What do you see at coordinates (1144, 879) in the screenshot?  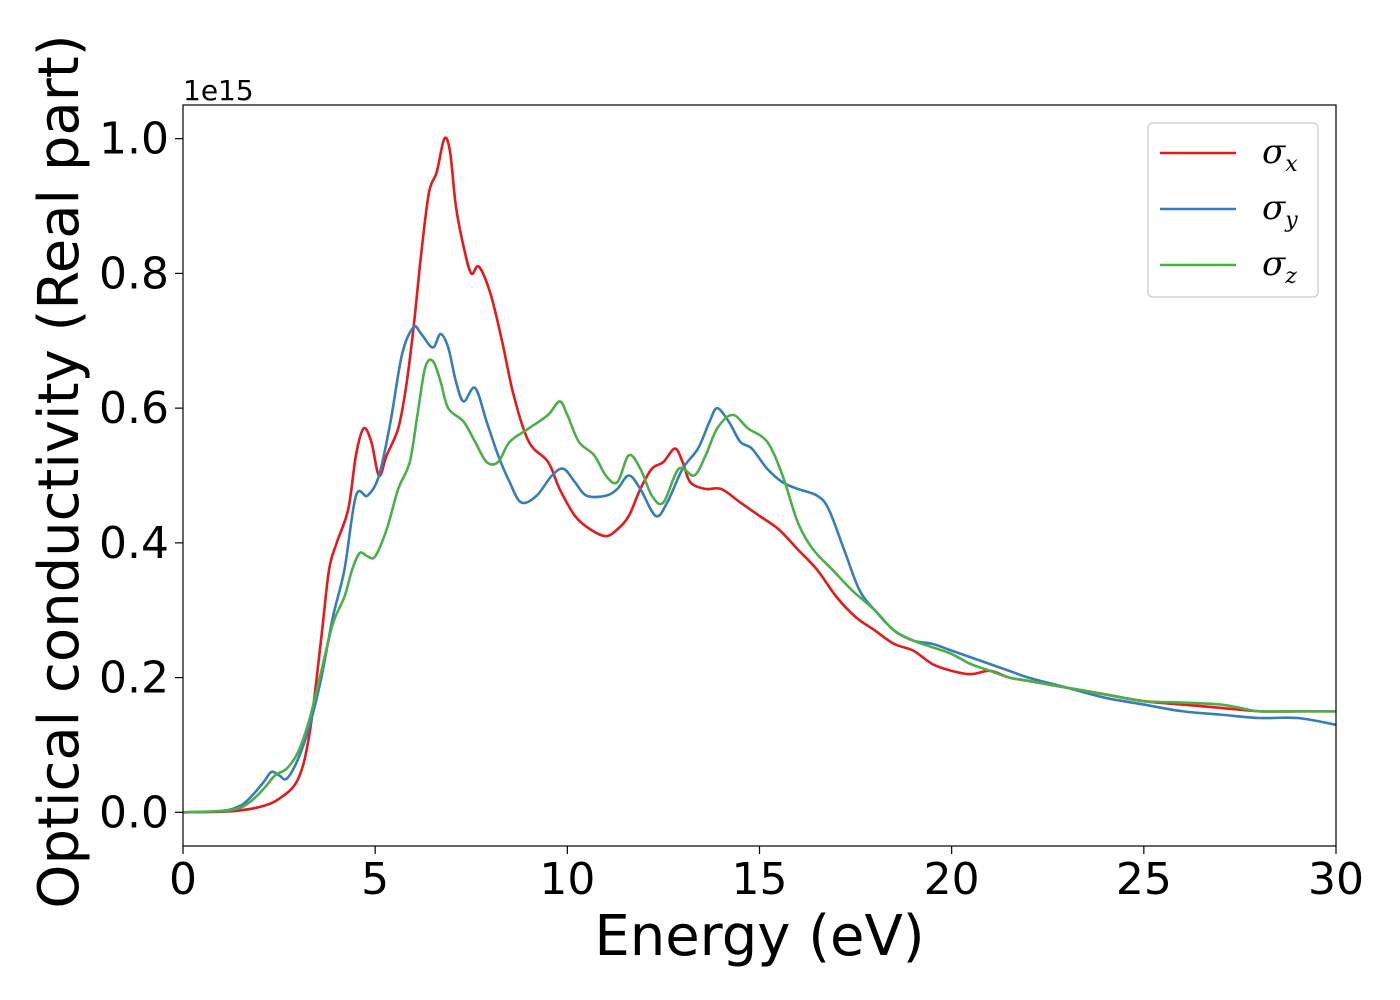 I see `x-tick-label: 25` at bounding box center [1144, 879].